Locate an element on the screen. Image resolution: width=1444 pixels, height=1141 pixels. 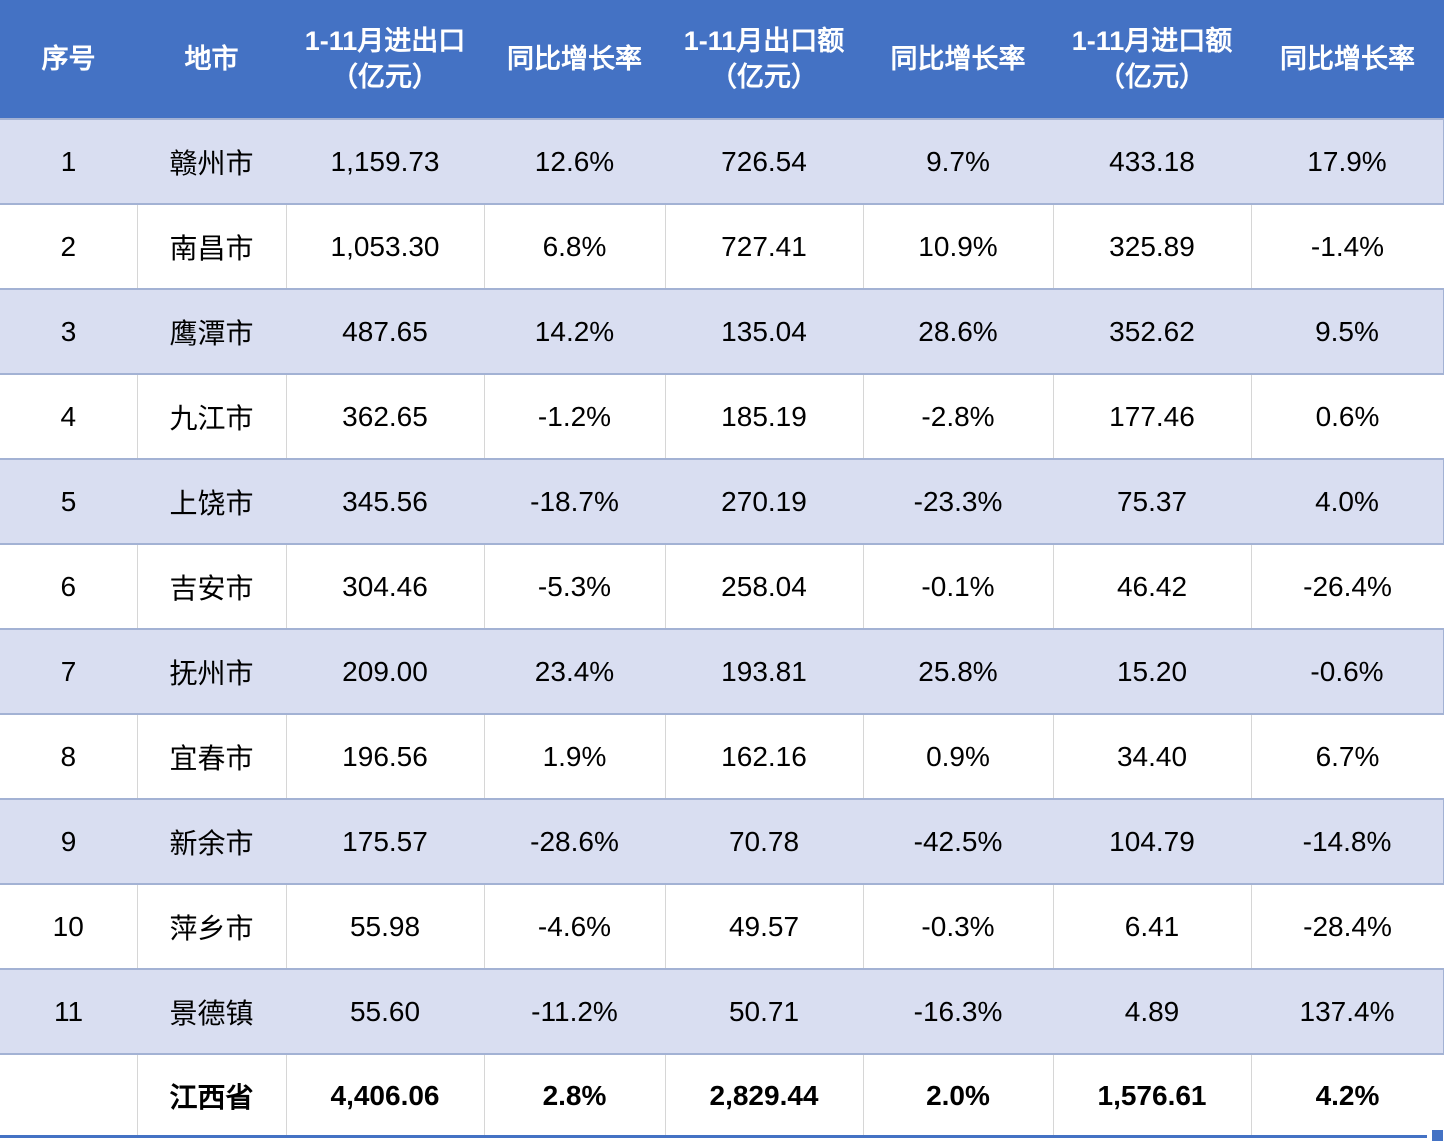
cell-import-export-yoy: 2.8% is located at coordinates (574, 1094).